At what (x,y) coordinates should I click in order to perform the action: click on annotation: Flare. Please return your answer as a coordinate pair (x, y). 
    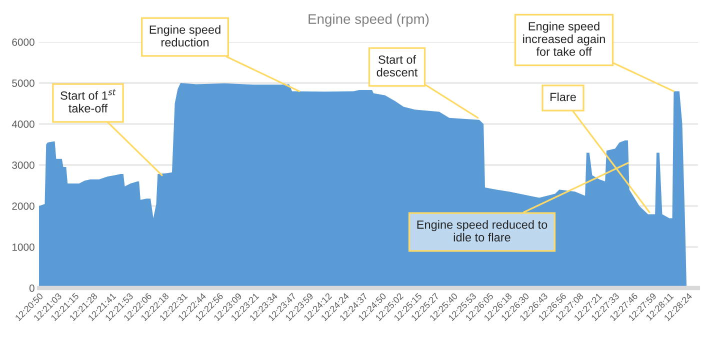
    Looking at the image, I should click on (563, 97).